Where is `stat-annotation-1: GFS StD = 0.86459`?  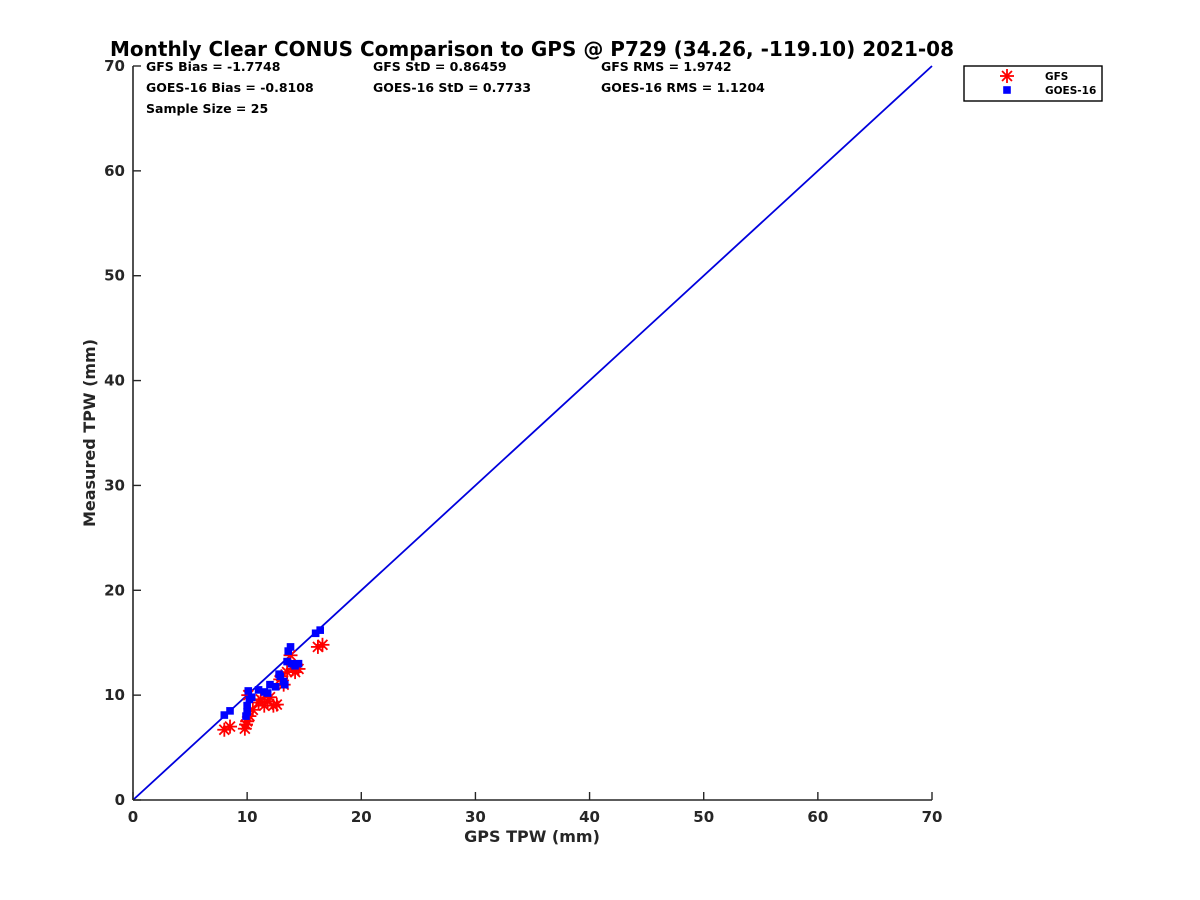 stat-annotation-1: GFS StD = 0.86459 is located at coordinates (440, 66).